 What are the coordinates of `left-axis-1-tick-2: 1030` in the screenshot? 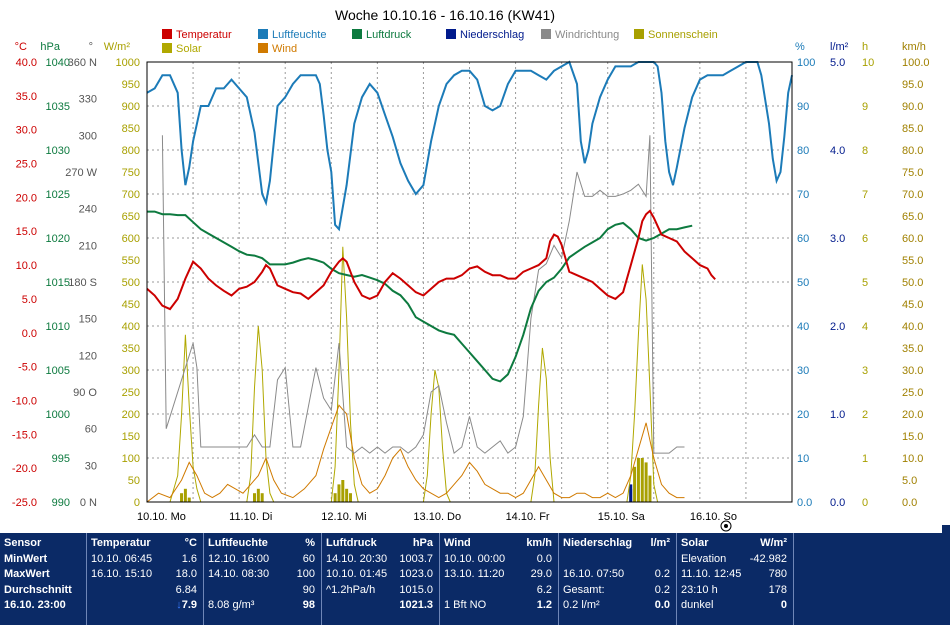 It's located at (58, 151).